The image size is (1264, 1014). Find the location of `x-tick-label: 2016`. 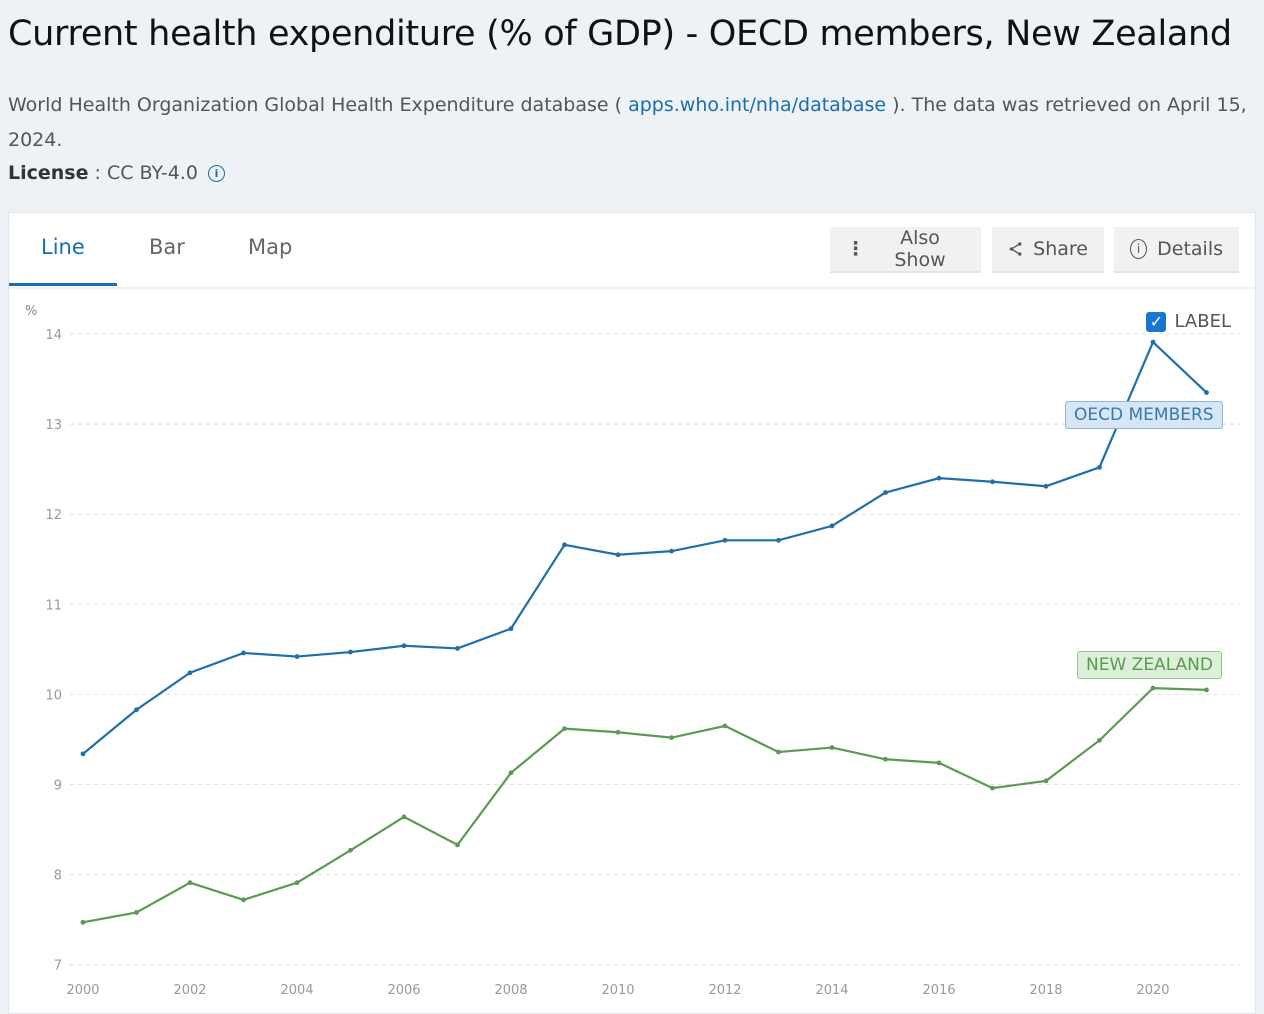

x-tick-label: 2016 is located at coordinates (938, 990).